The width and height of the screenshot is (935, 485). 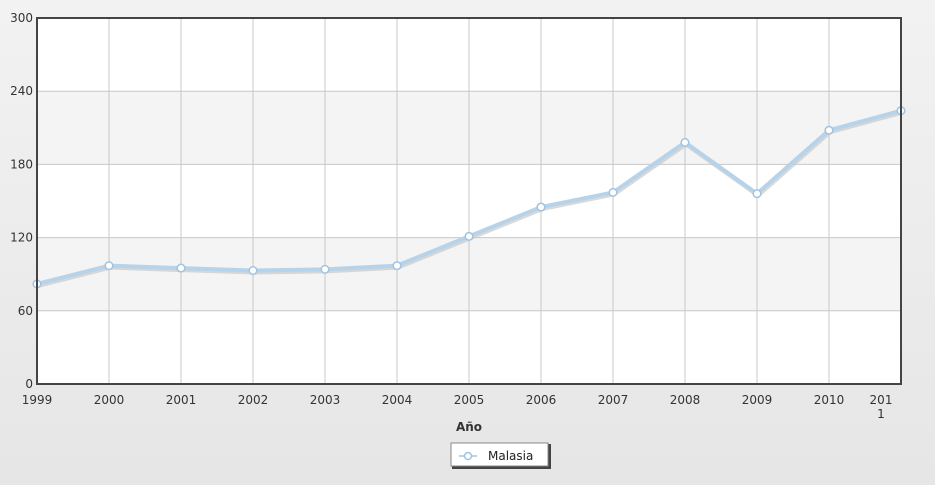 What do you see at coordinates (757, 400) in the screenshot?
I see `x-tick-label: 2009` at bounding box center [757, 400].